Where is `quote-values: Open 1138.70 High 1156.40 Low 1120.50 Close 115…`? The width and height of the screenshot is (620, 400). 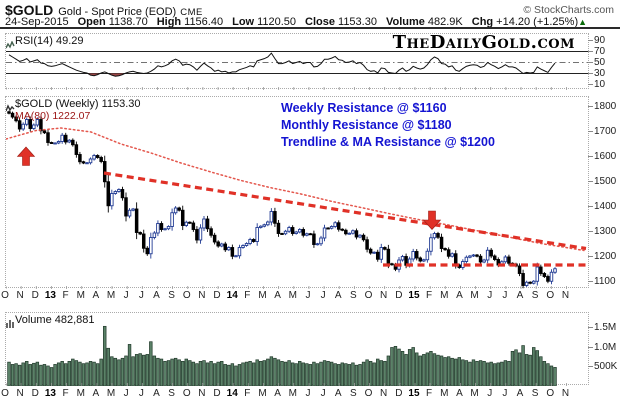 quote-values: Open 1138.70 High 1156.40 Low 1120.50 Close 115… is located at coordinates (324, 22).